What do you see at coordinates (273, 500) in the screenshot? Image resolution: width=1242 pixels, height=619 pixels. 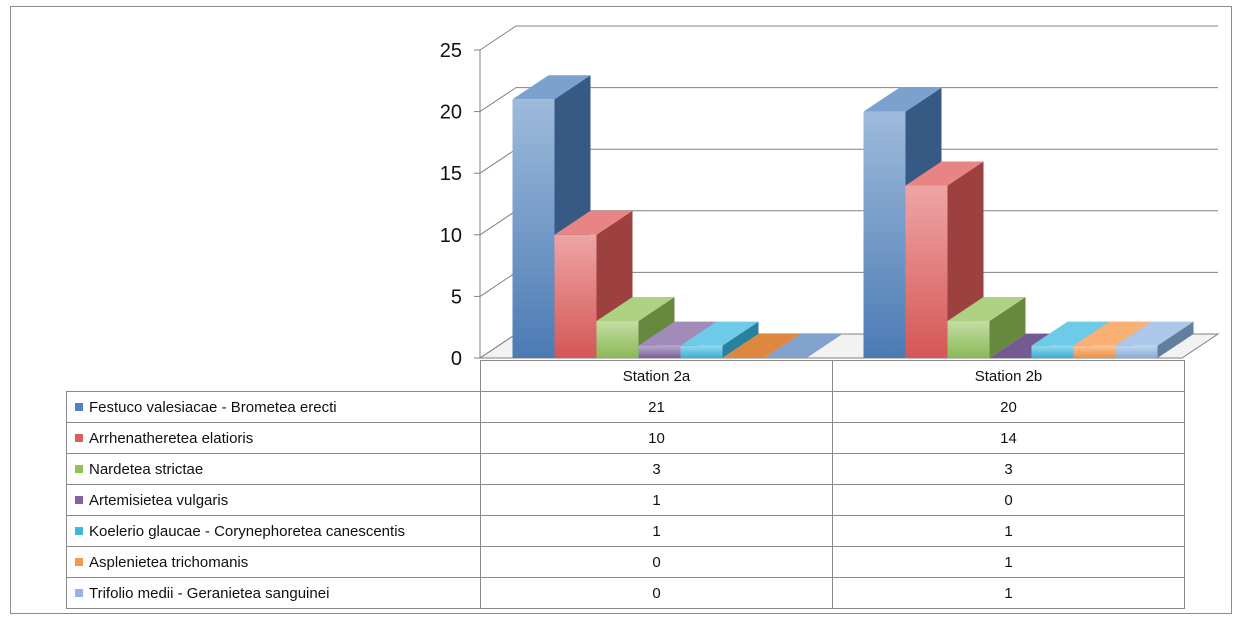 I see `series-label: Artemisietea vulgaris` at bounding box center [273, 500].